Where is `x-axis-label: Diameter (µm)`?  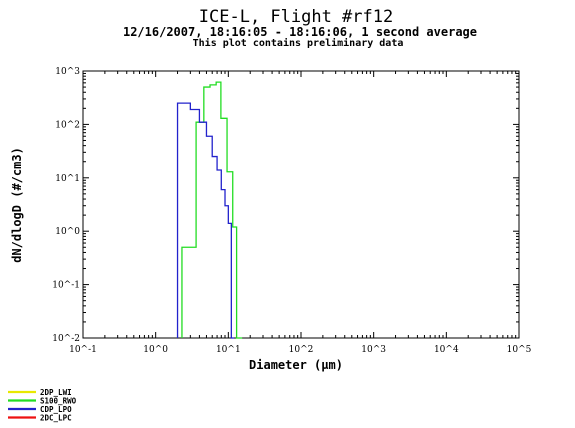
x-axis-label: Diameter (µm) is located at coordinates (296, 365).